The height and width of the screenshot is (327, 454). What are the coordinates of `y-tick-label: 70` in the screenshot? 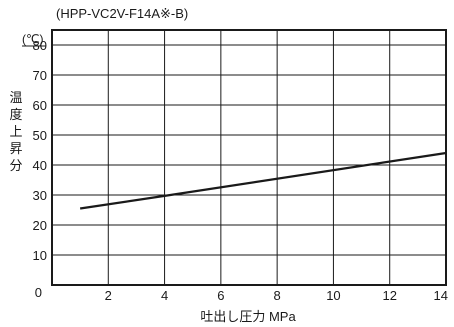 It's located at (40, 75).